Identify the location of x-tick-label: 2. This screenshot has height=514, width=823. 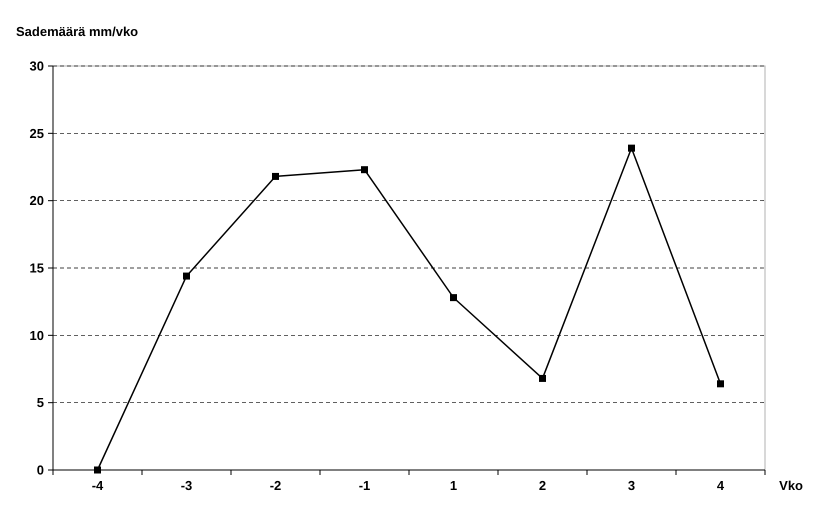
(542, 485).